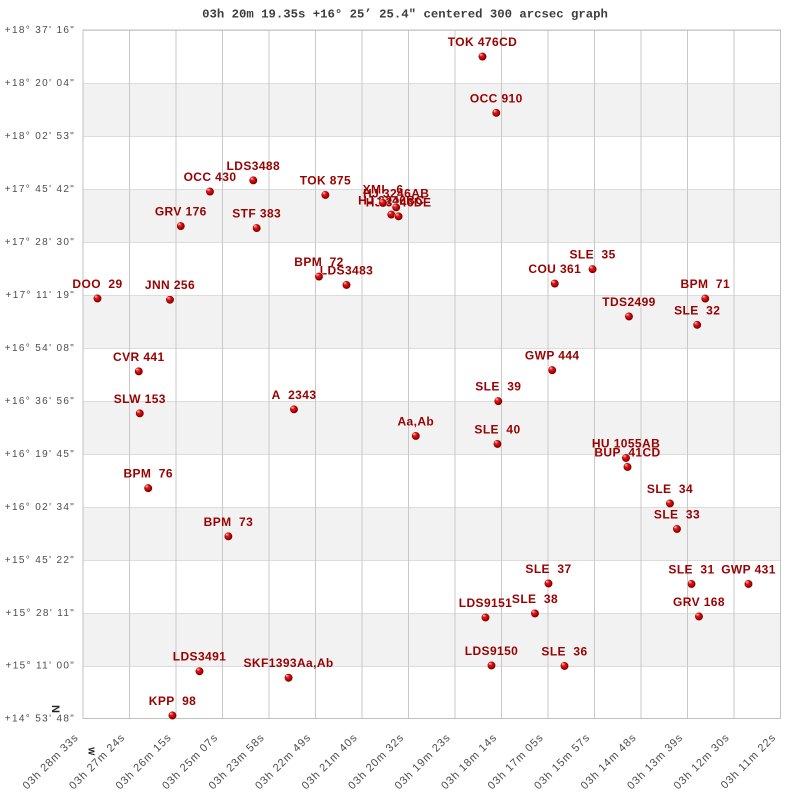 This screenshot has height=800, width=800. What do you see at coordinates (627, 452) in the screenshot?
I see `svg-text: BUP 41CD` at bounding box center [627, 452].